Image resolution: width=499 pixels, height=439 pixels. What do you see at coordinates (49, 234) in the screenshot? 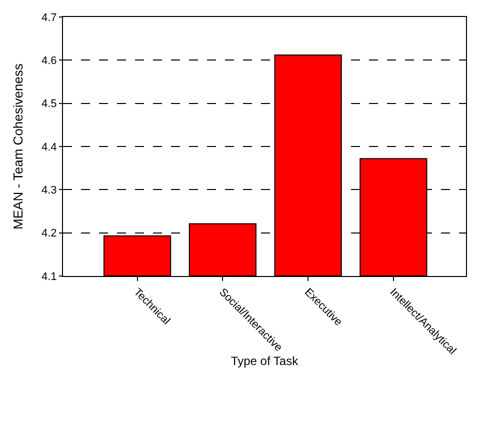
I see `y-tick-label: 4.2` at bounding box center [49, 234].